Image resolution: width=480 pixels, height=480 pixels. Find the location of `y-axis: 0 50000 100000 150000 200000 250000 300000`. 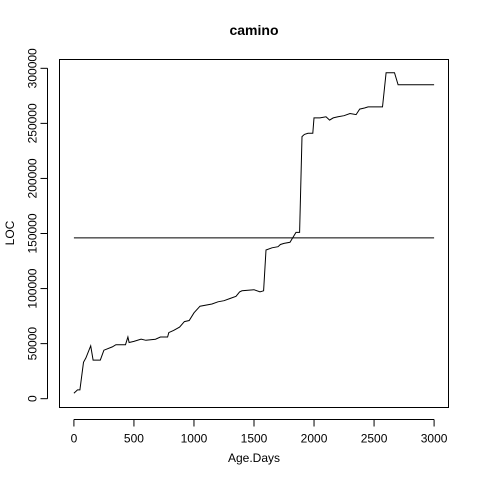

y-axis: 0 50000 100000 150000 200000 250000 300000 is located at coordinates (37, 225).